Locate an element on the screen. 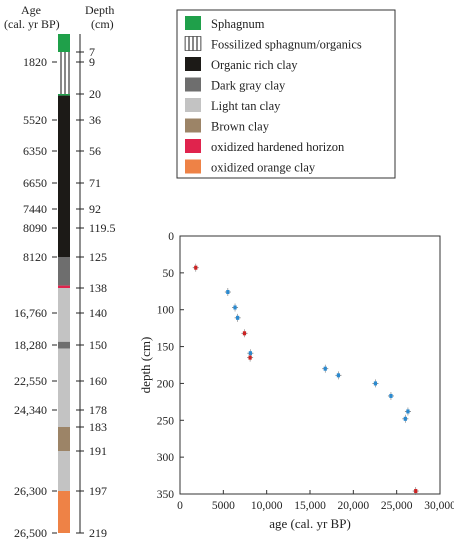 The image size is (454, 543). age-label-2: 6350 is located at coordinates (35, 151).